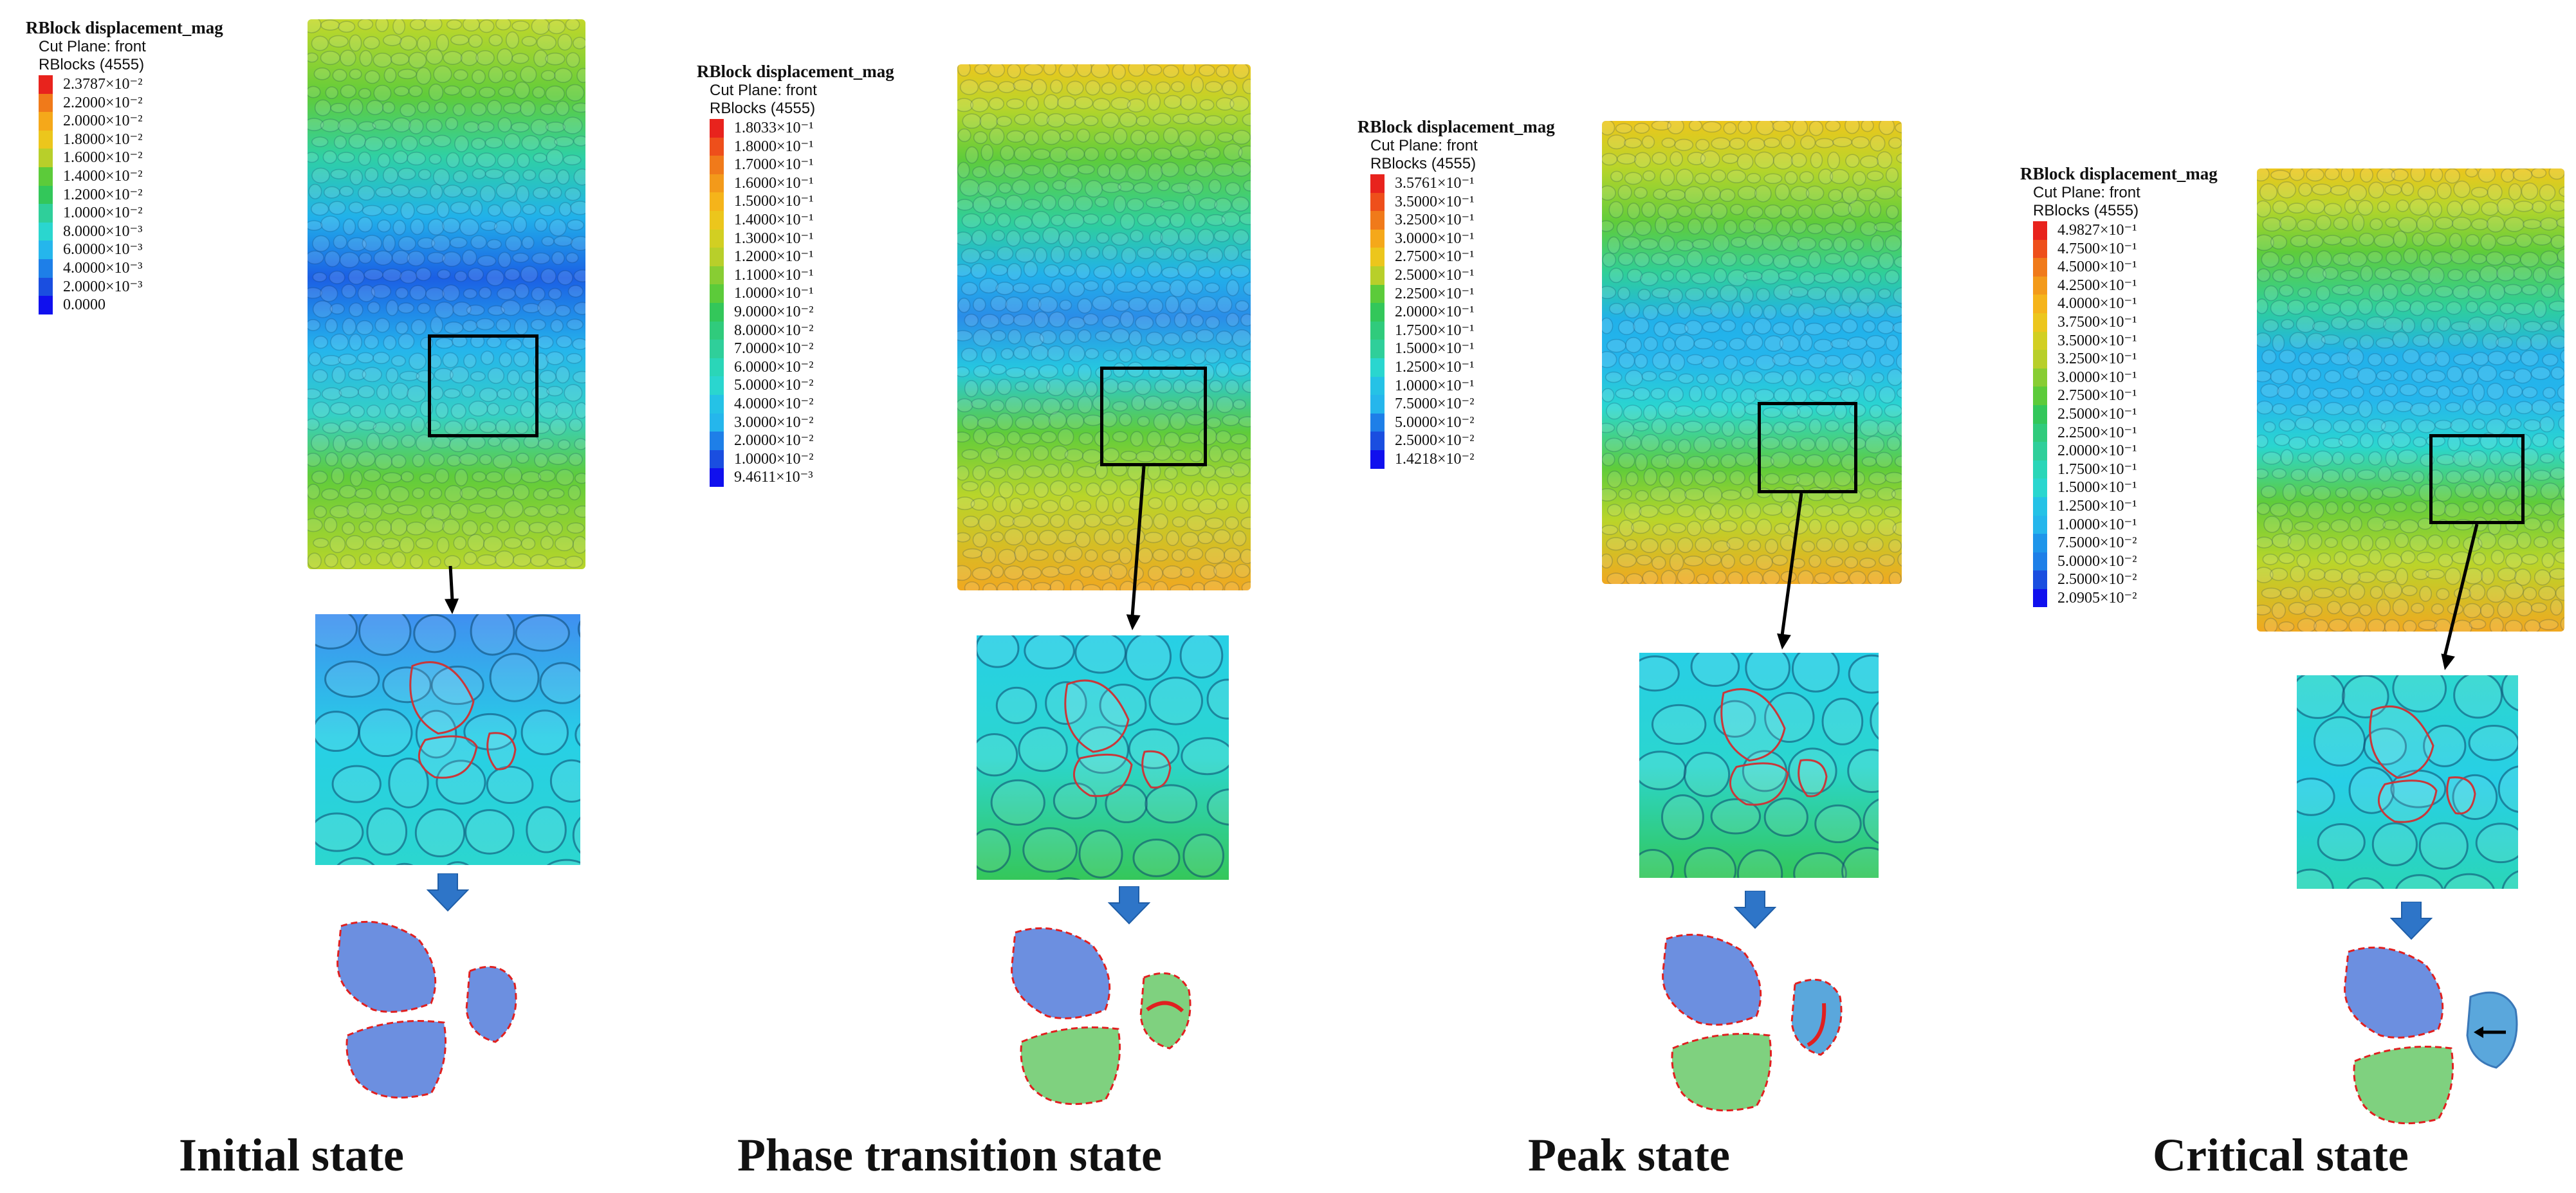 The image size is (2576, 1193). What do you see at coordinates (1435, 312) in the screenshot?
I see `colorbar-tick-label: 2.0000×10⁻¹` at bounding box center [1435, 312].